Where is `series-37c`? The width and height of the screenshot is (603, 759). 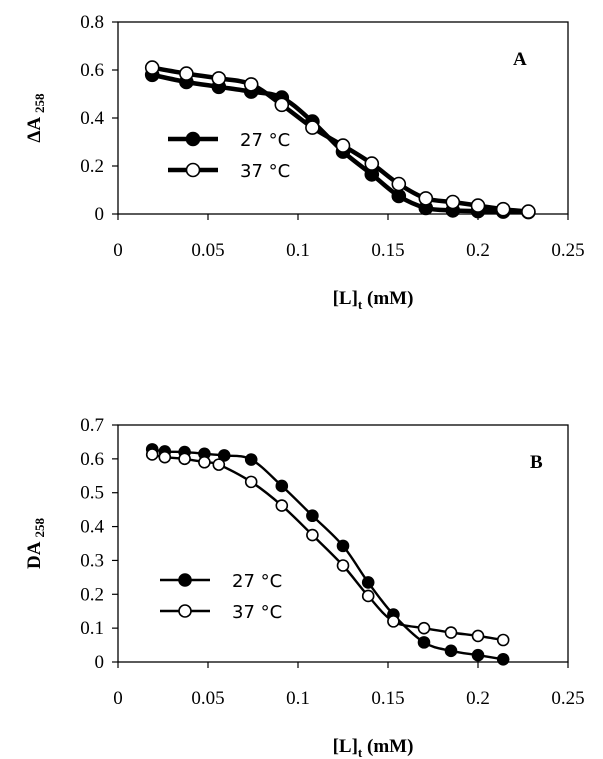 series-37c is located at coordinates (340, 139).